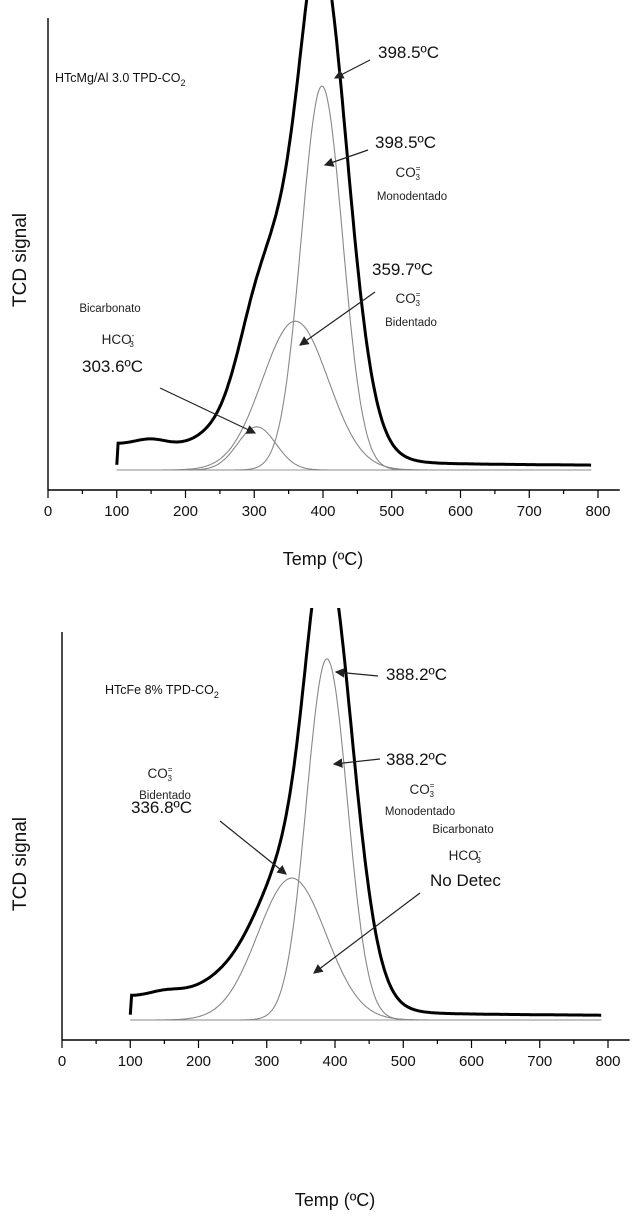  Describe the element at coordinates (112, 366) in the screenshot. I see `bicarbonato-temp-label: 303.6ºC` at that location.